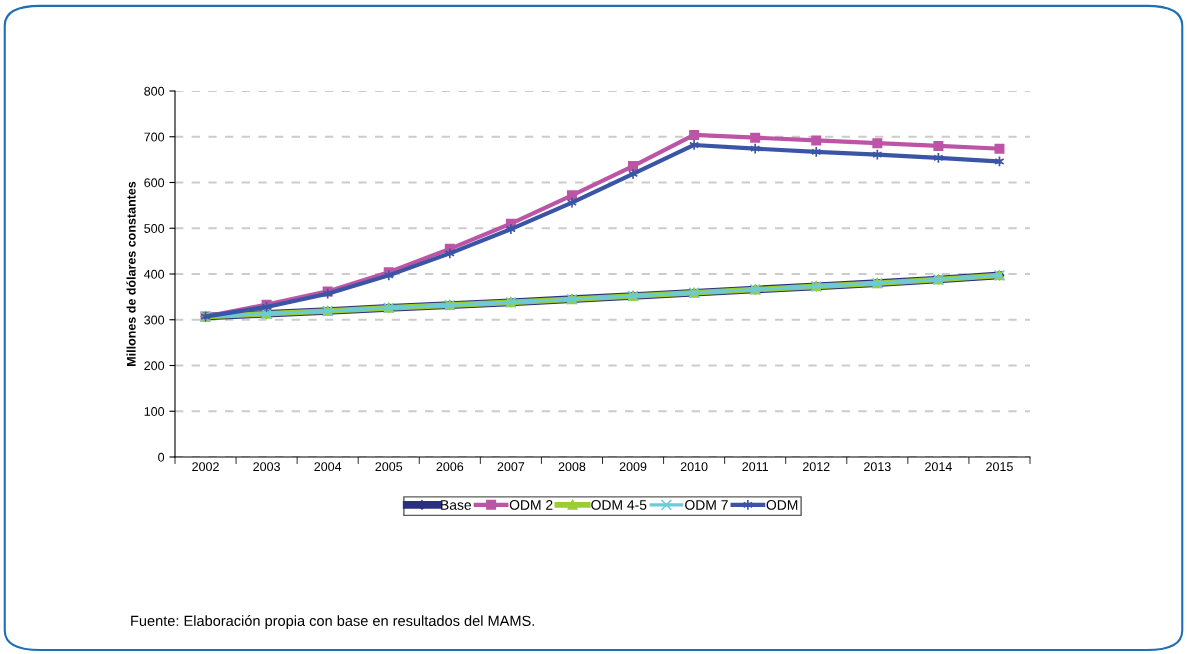 The width and height of the screenshot is (1187, 654). What do you see at coordinates (450, 467) in the screenshot?
I see `x-tick-label: 2006` at bounding box center [450, 467].